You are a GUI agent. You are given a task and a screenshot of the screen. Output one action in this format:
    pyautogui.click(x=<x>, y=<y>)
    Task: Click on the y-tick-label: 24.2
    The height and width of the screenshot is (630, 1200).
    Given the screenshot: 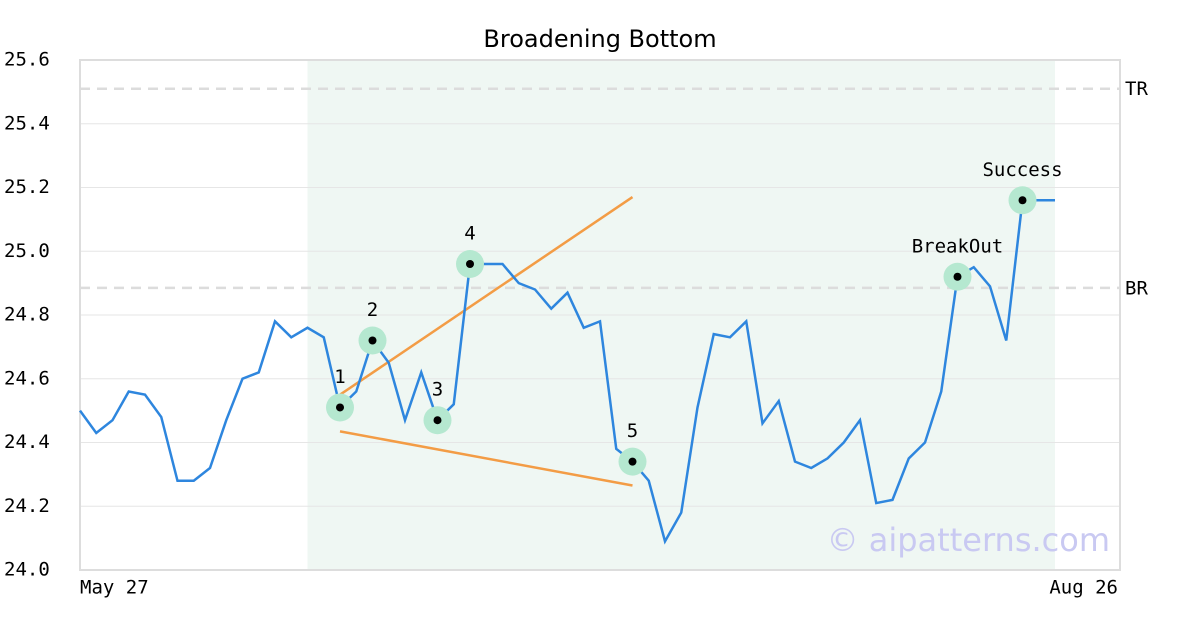 What is the action you would take?
    pyautogui.click(x=27, y=506)
    